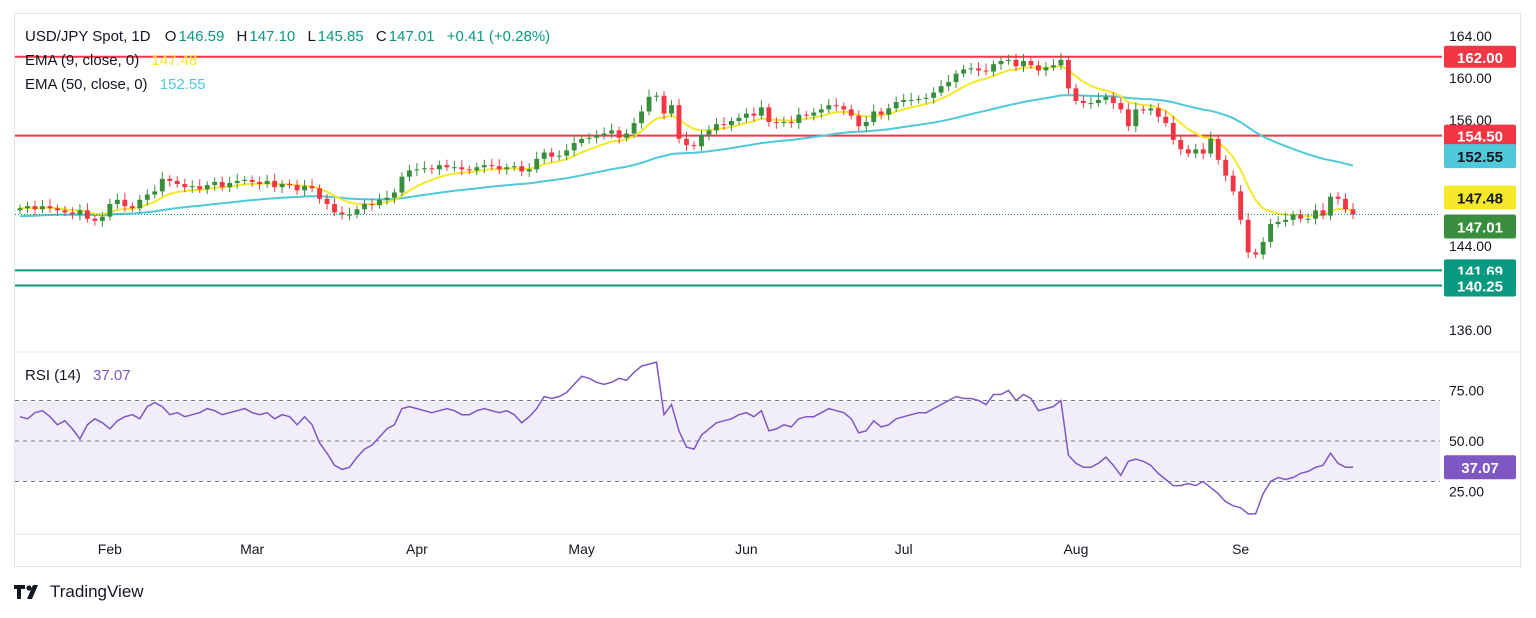  I want to click on ema9-legend: EMA (9, close, 0) 147.48, so click(112, 60).